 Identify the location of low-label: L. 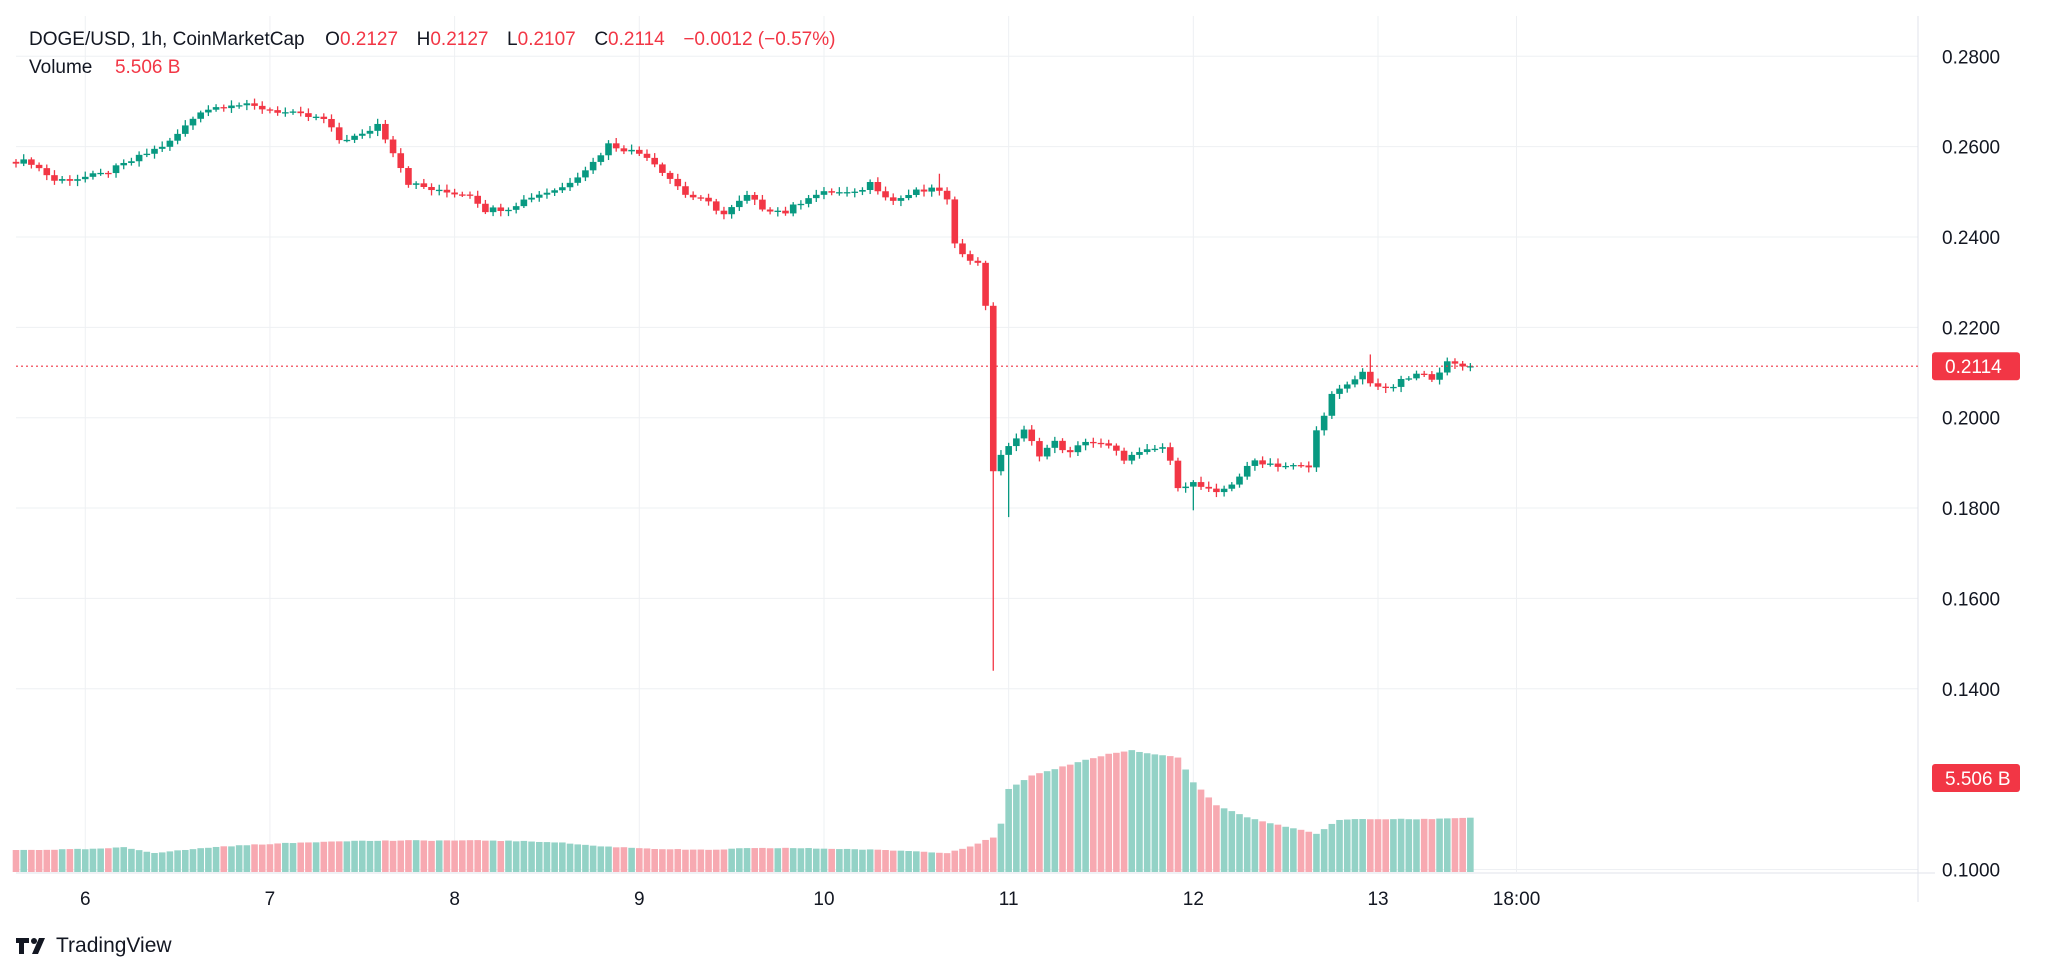
(512, 39).